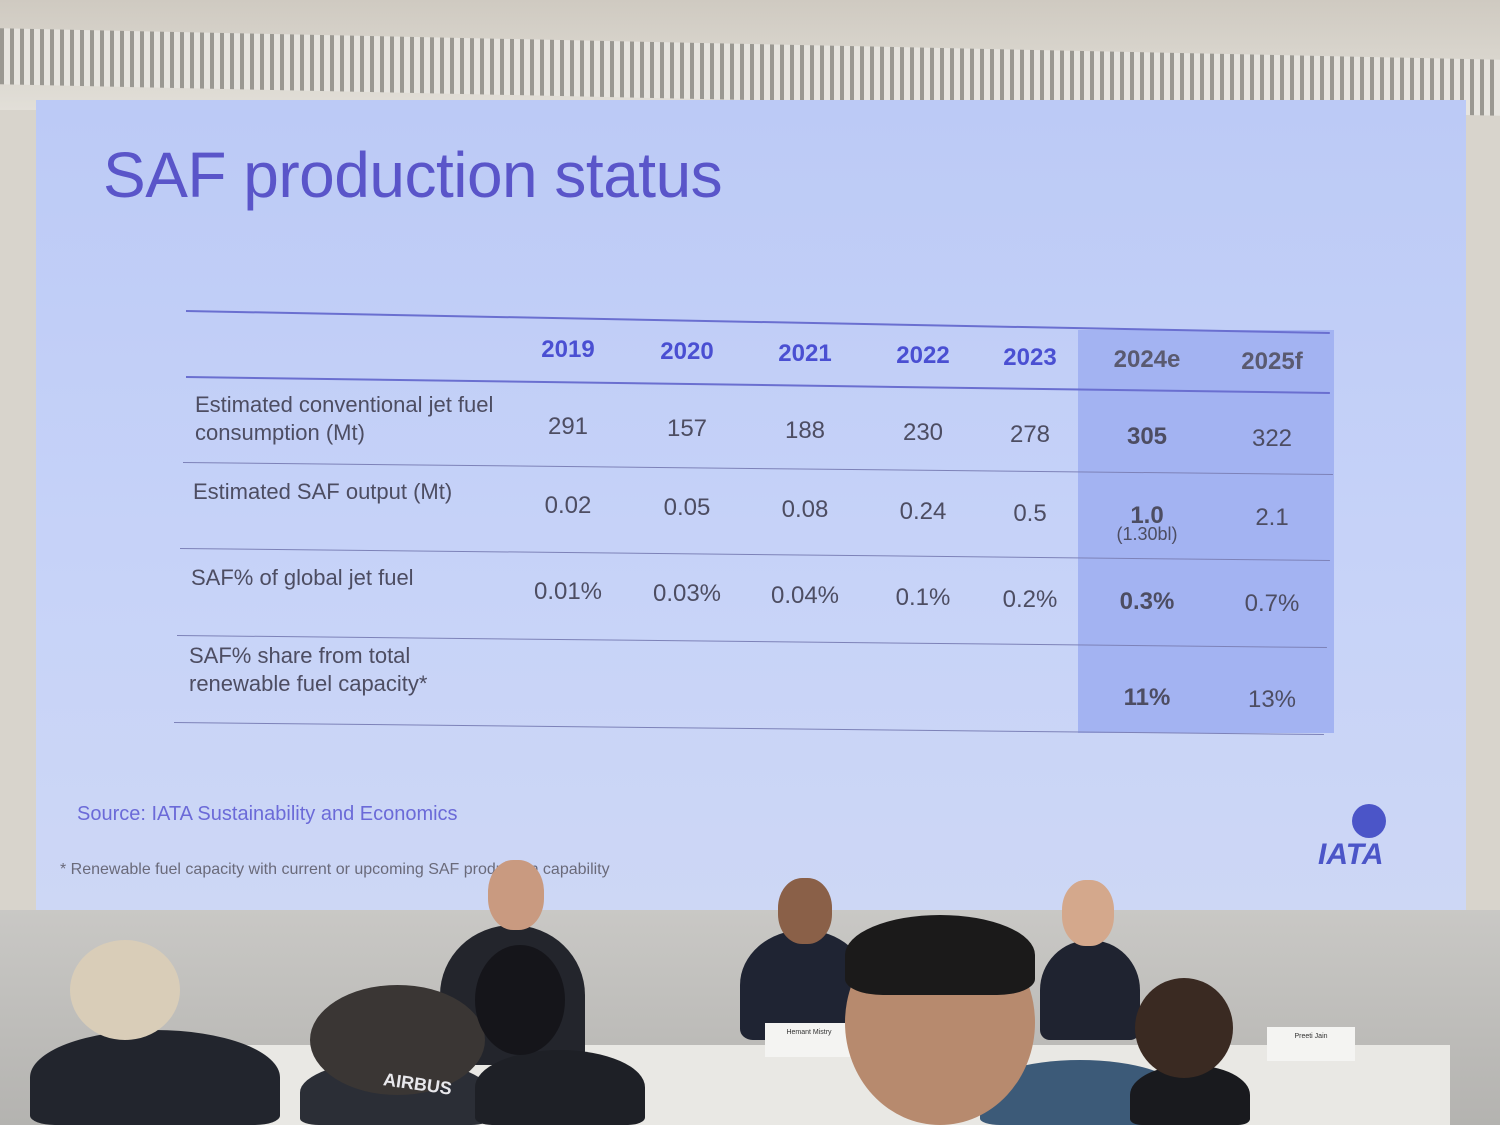  What do you see at coordinates (413, 175) in the screenshot?
I see `slide-title: SAF production status` at bounding box center [413, 175].